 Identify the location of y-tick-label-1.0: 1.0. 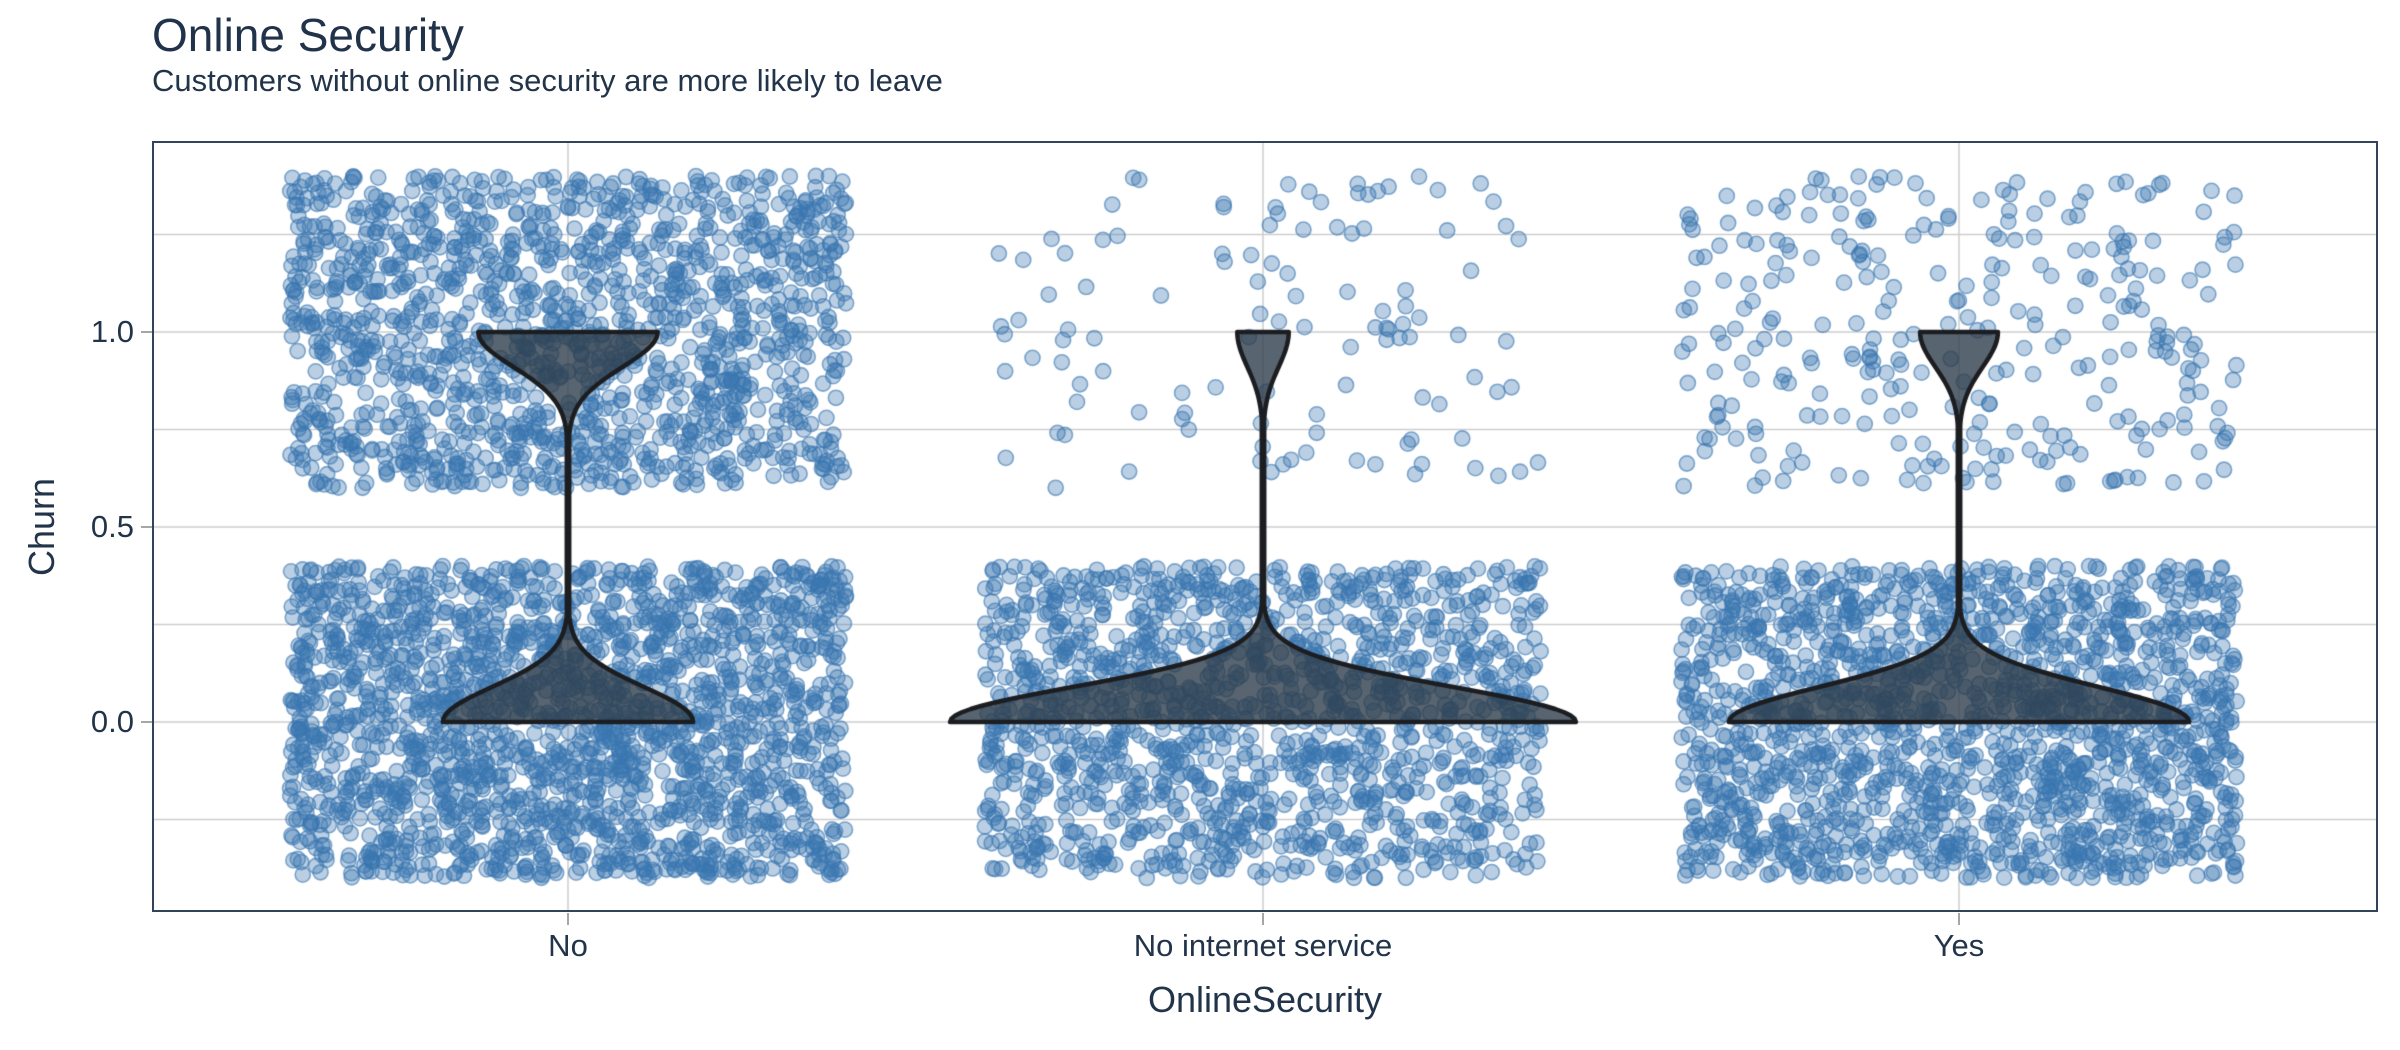
(112, 331).